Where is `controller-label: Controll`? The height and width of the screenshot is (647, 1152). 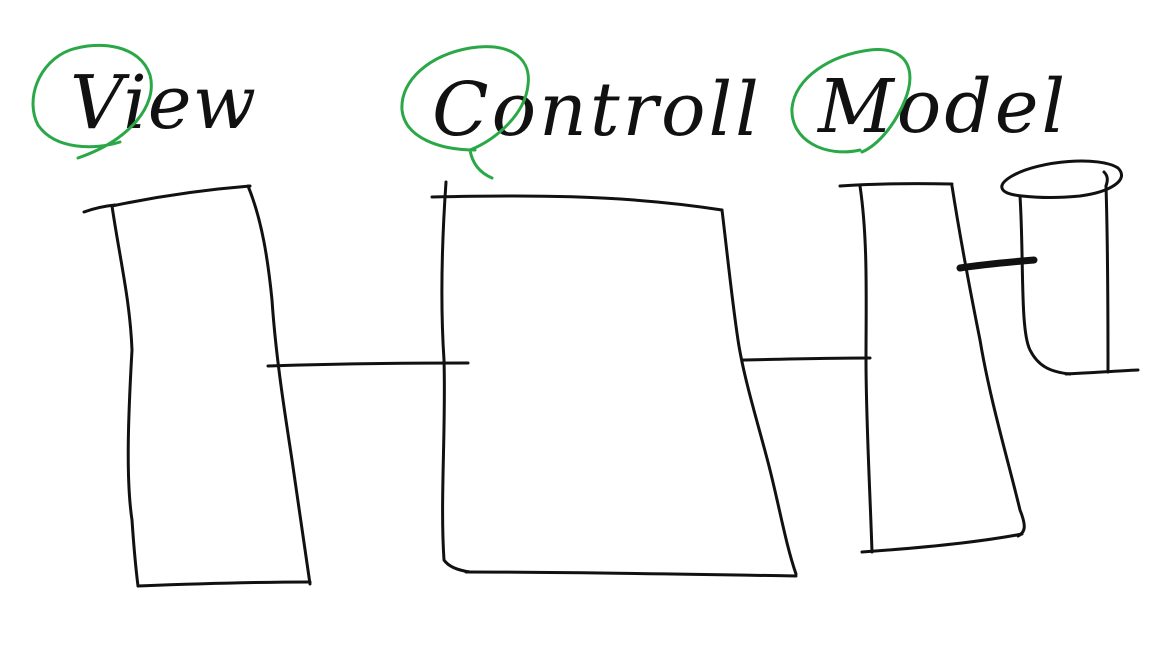
controller-label: Controll is located at coordinates (597, 110).